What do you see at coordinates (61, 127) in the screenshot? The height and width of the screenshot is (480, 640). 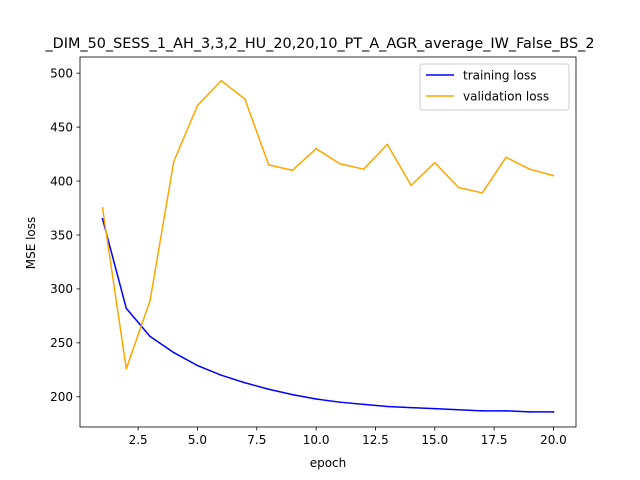 I see `y-tick-label-5: 450` at bounding box center [61, 127].